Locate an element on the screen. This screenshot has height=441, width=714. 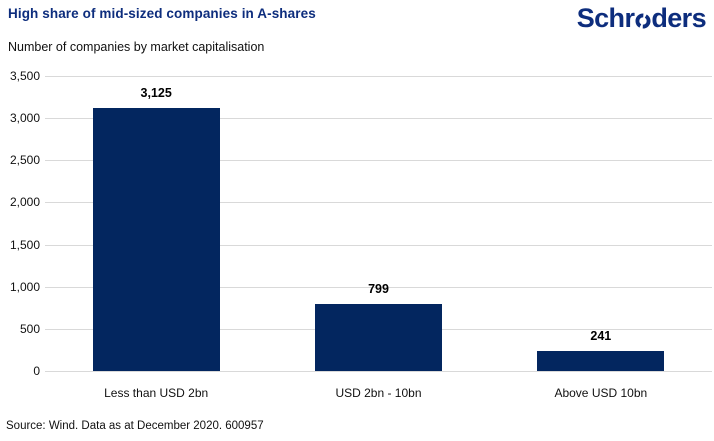
y-axis-tick-label: 2,500 is located at coordinates (24, 160).